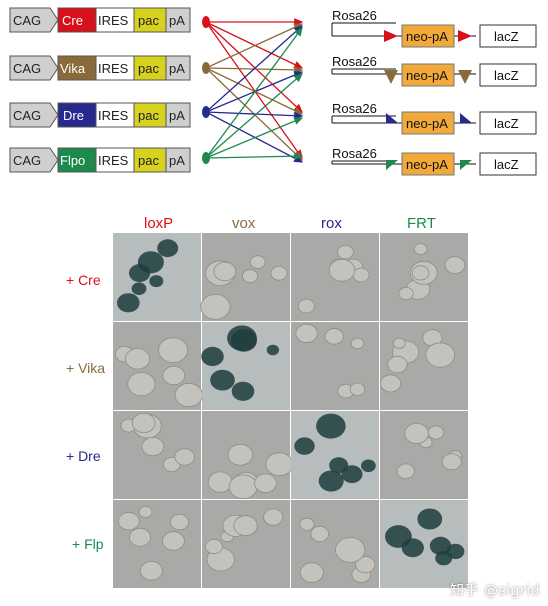 The width and height of the screenshot is (548, 606). I want to click on dre-source-dot, so click(206, 112).